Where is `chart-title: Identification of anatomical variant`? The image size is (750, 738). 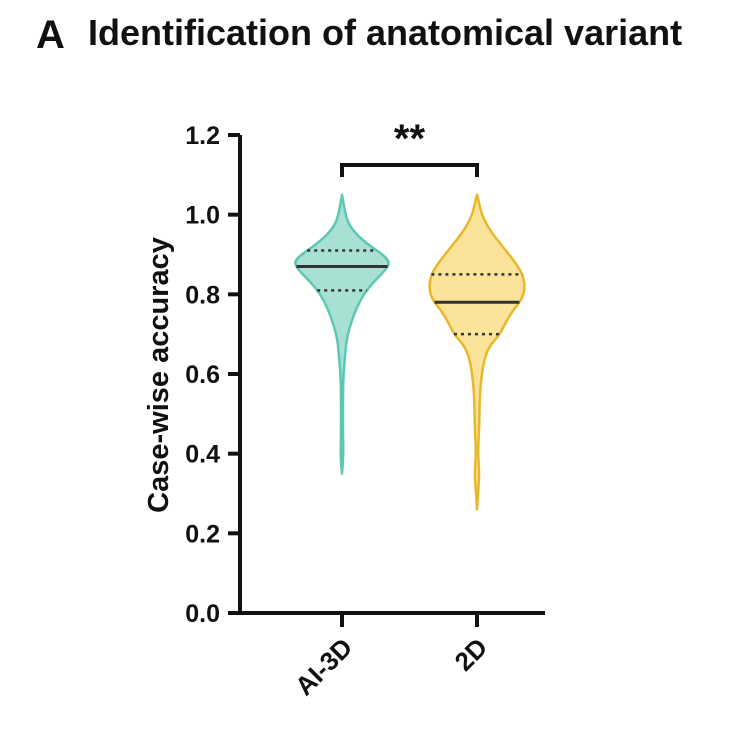
chart-title: Identification of anatomical variant is located at coordinates (385, 32).